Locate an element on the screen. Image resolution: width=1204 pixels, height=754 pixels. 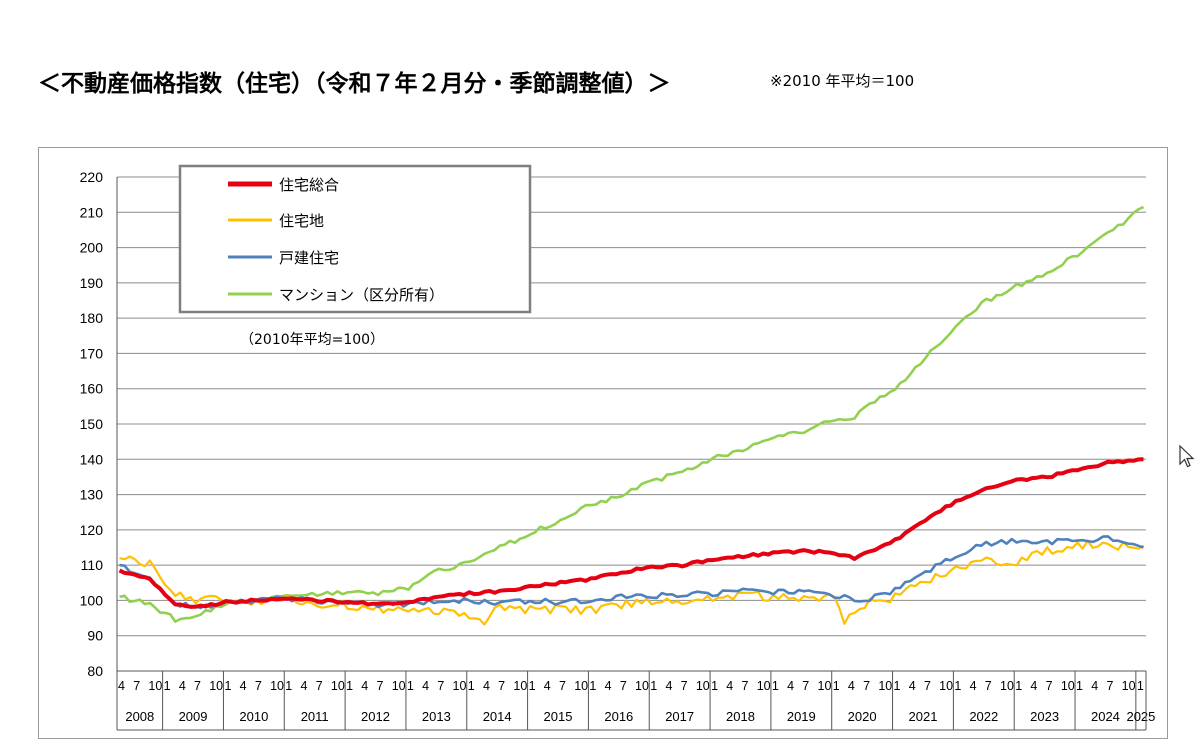
x-year-label: 2008 is located at coordinates (139, 716).